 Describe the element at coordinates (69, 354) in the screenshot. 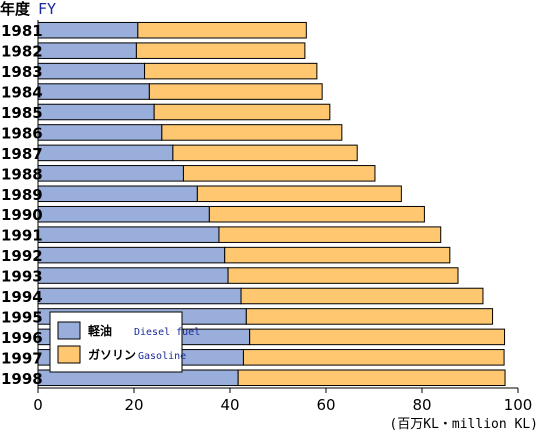

I see `legend-swatch-gasoline` at that location.